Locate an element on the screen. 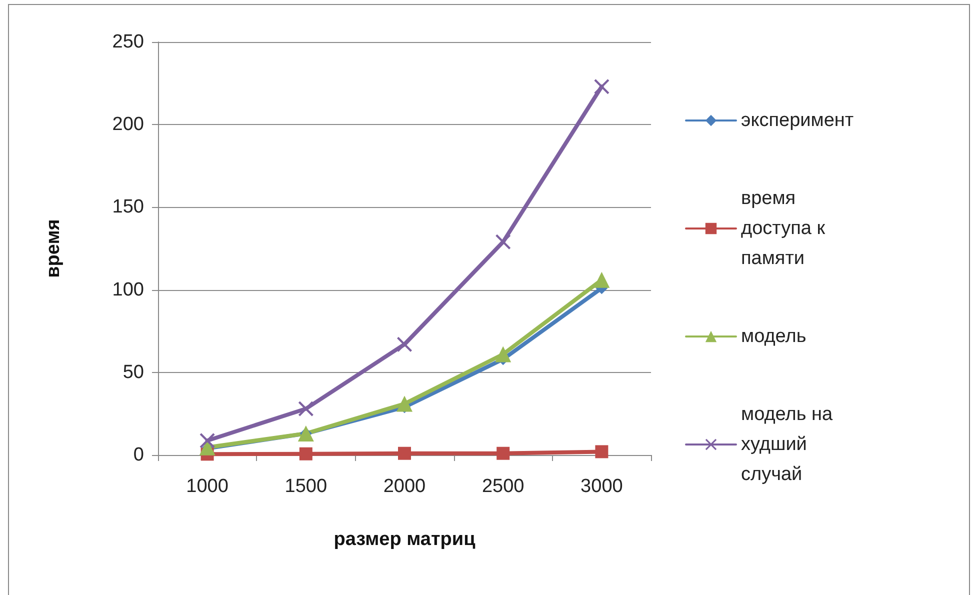 The image size is (976, 595). legend-label: модель is located at coordinates (773, 336).